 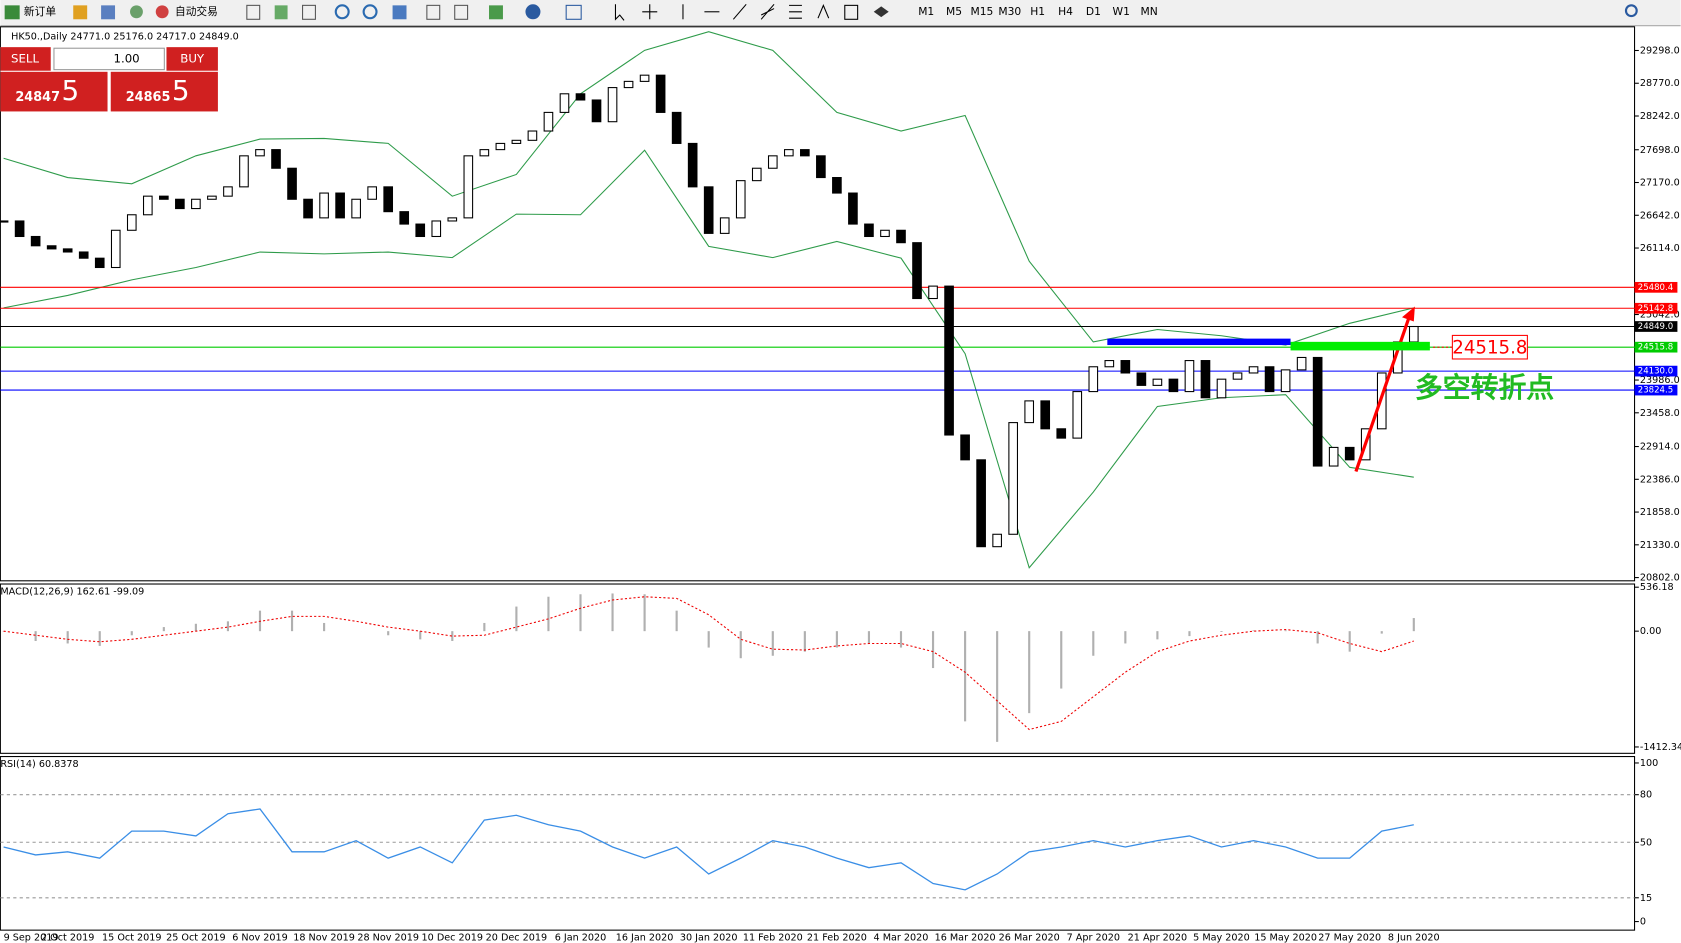 What do you see at coordinates (148, 97) in the screenshot?
I see `buy-price: 24865` at bounding box center [148, 97].